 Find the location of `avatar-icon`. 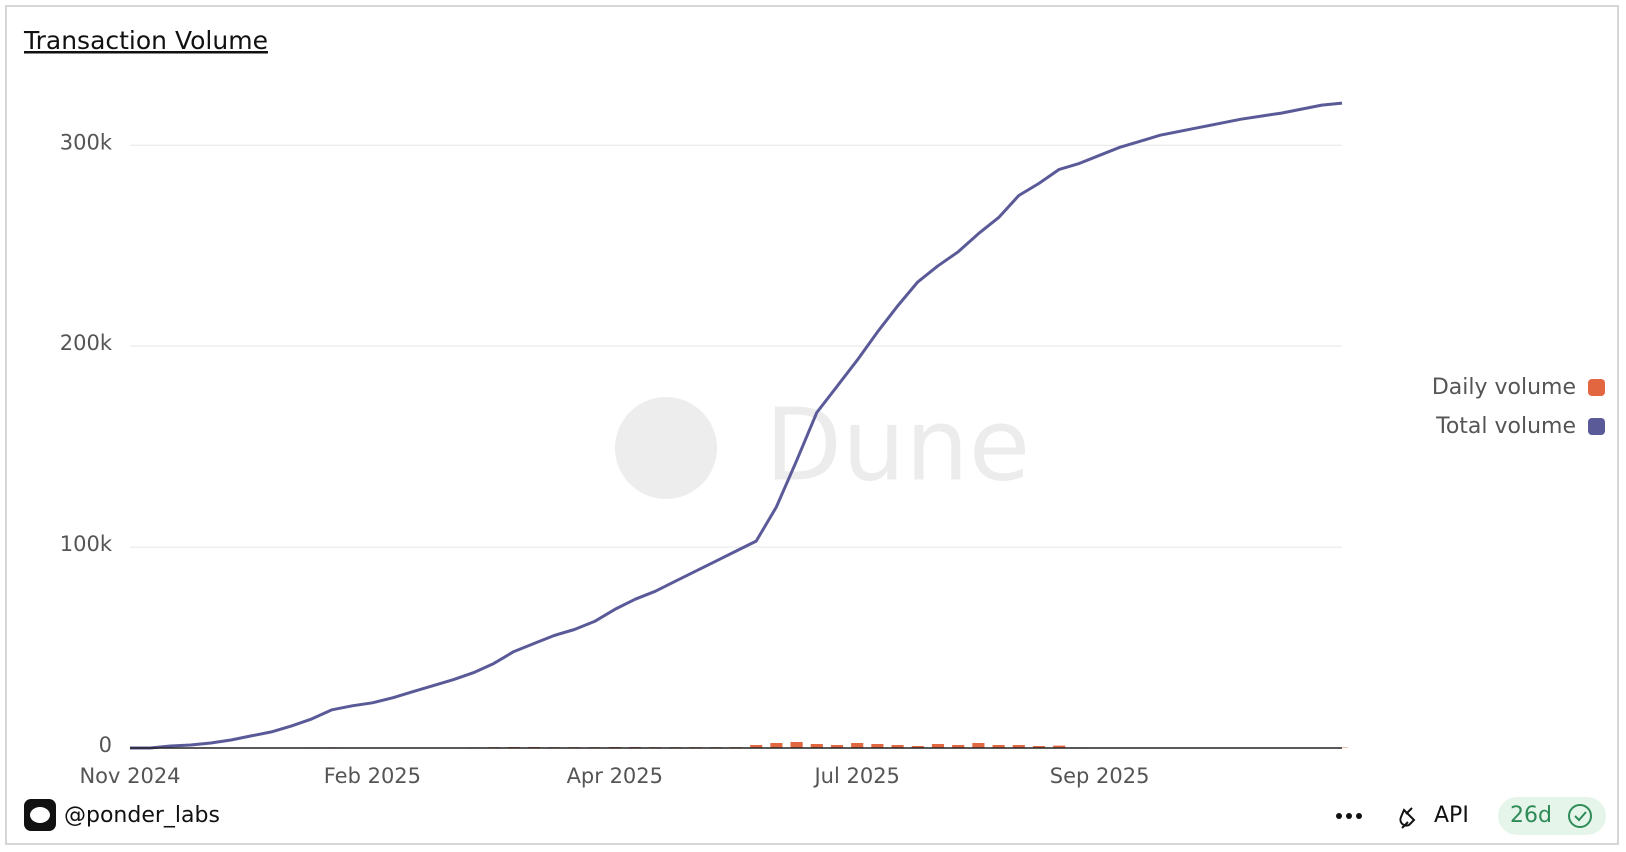

avatar-icon is located at coordinates (40, 815).